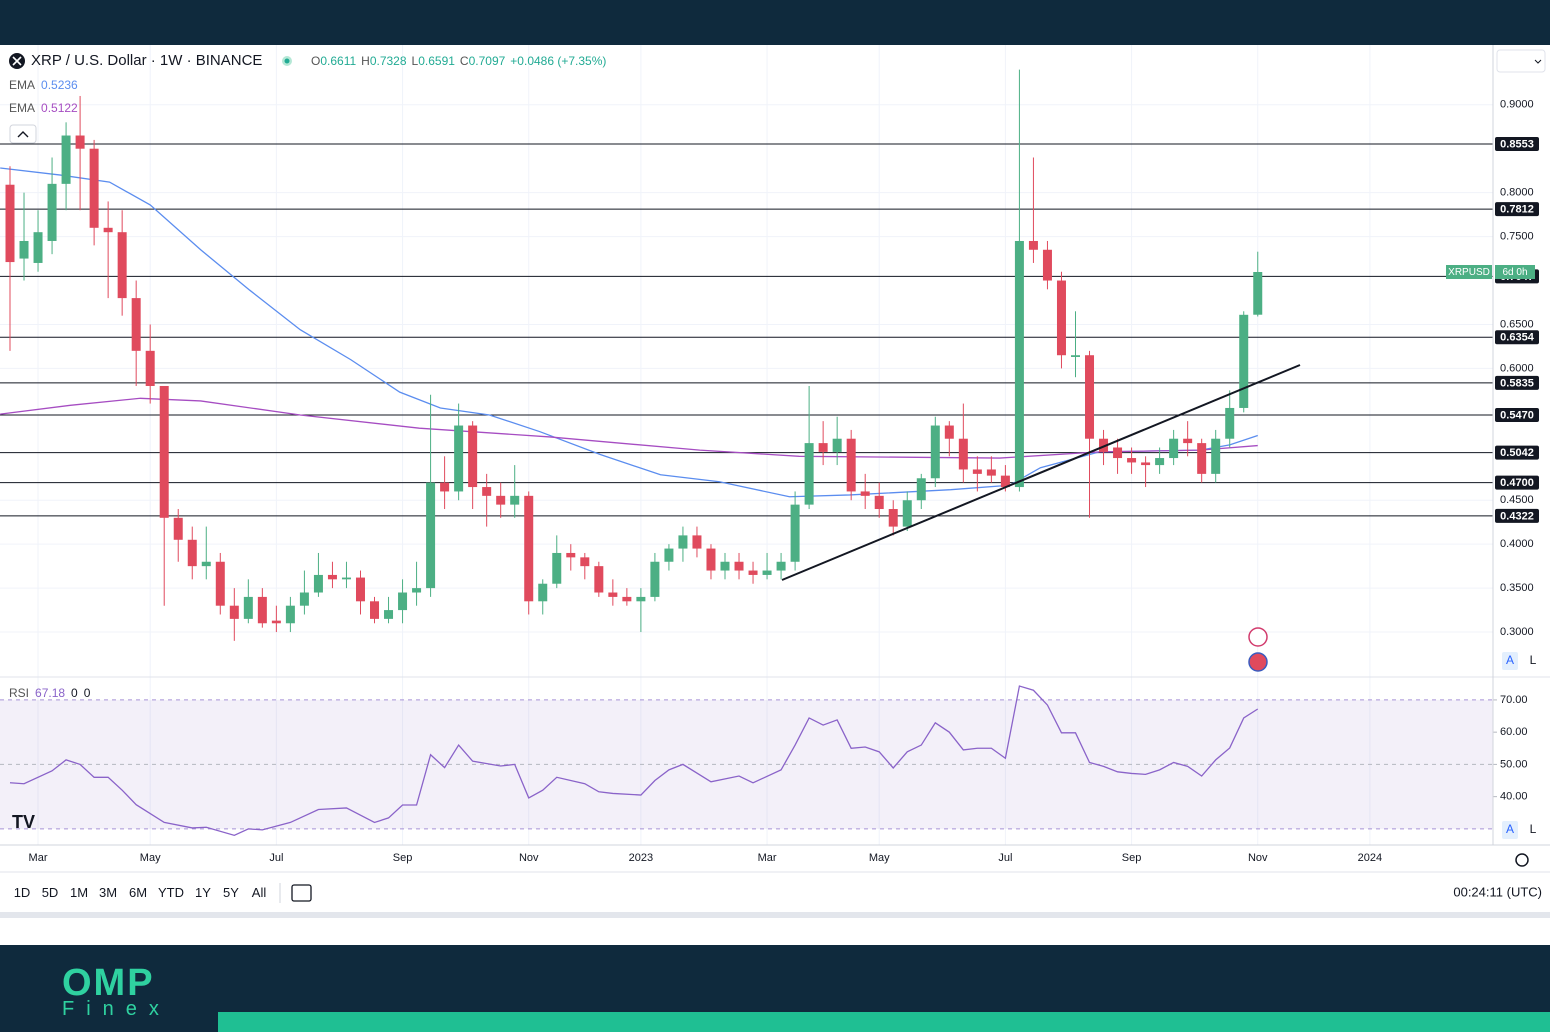 The height and width of the screenshot is (1032, 1550). I want to click on level-label: 0.8553, so click(1517, 144).